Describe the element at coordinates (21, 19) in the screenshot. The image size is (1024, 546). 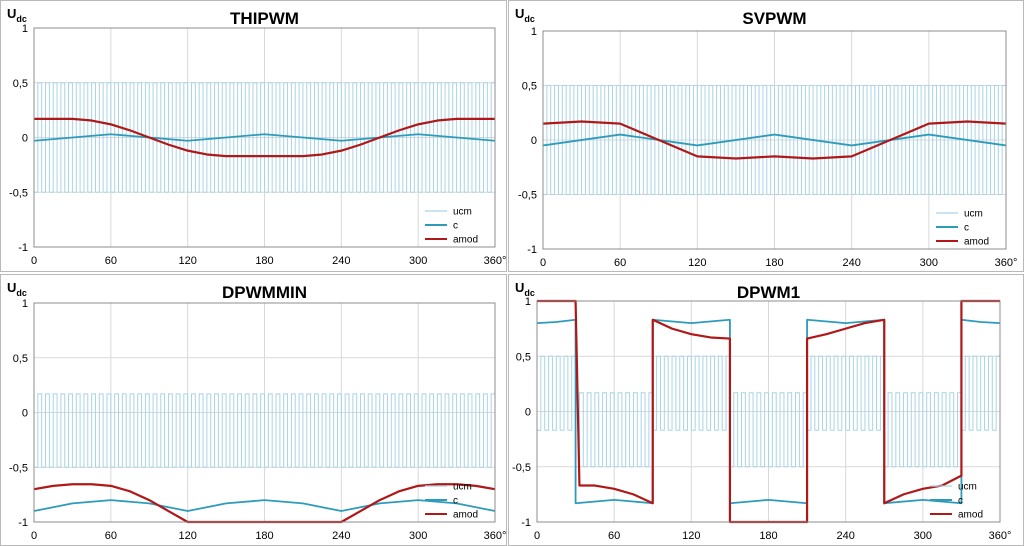
I see `y-axis-label-subscript: dc` at that location.